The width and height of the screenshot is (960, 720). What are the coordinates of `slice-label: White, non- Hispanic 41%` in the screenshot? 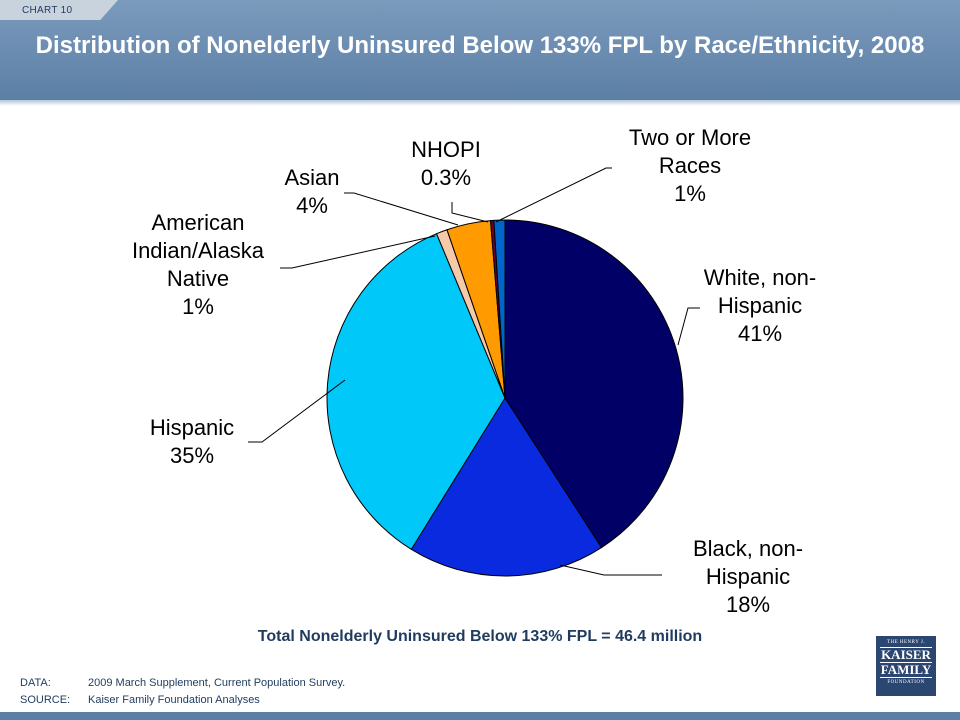 It's located at (760, 305).